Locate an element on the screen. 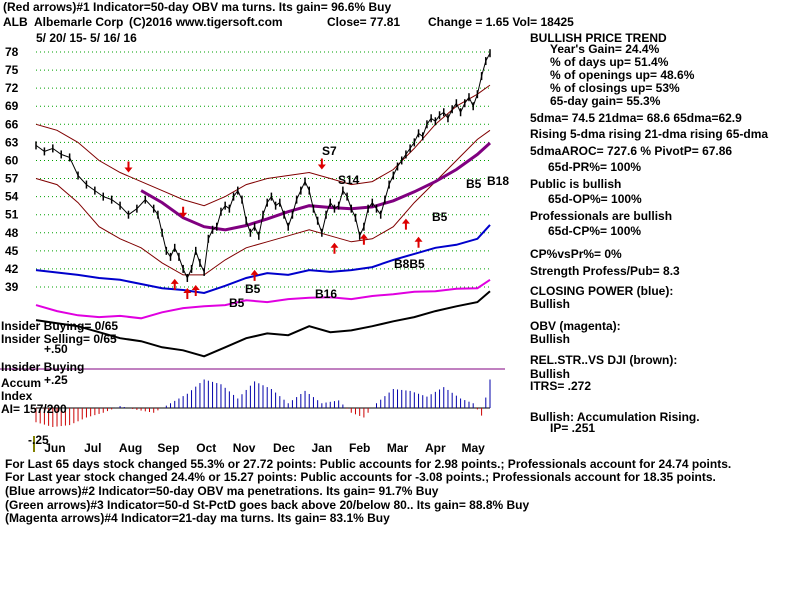  obv-status: Bullish is located at coordinates (550, 339).